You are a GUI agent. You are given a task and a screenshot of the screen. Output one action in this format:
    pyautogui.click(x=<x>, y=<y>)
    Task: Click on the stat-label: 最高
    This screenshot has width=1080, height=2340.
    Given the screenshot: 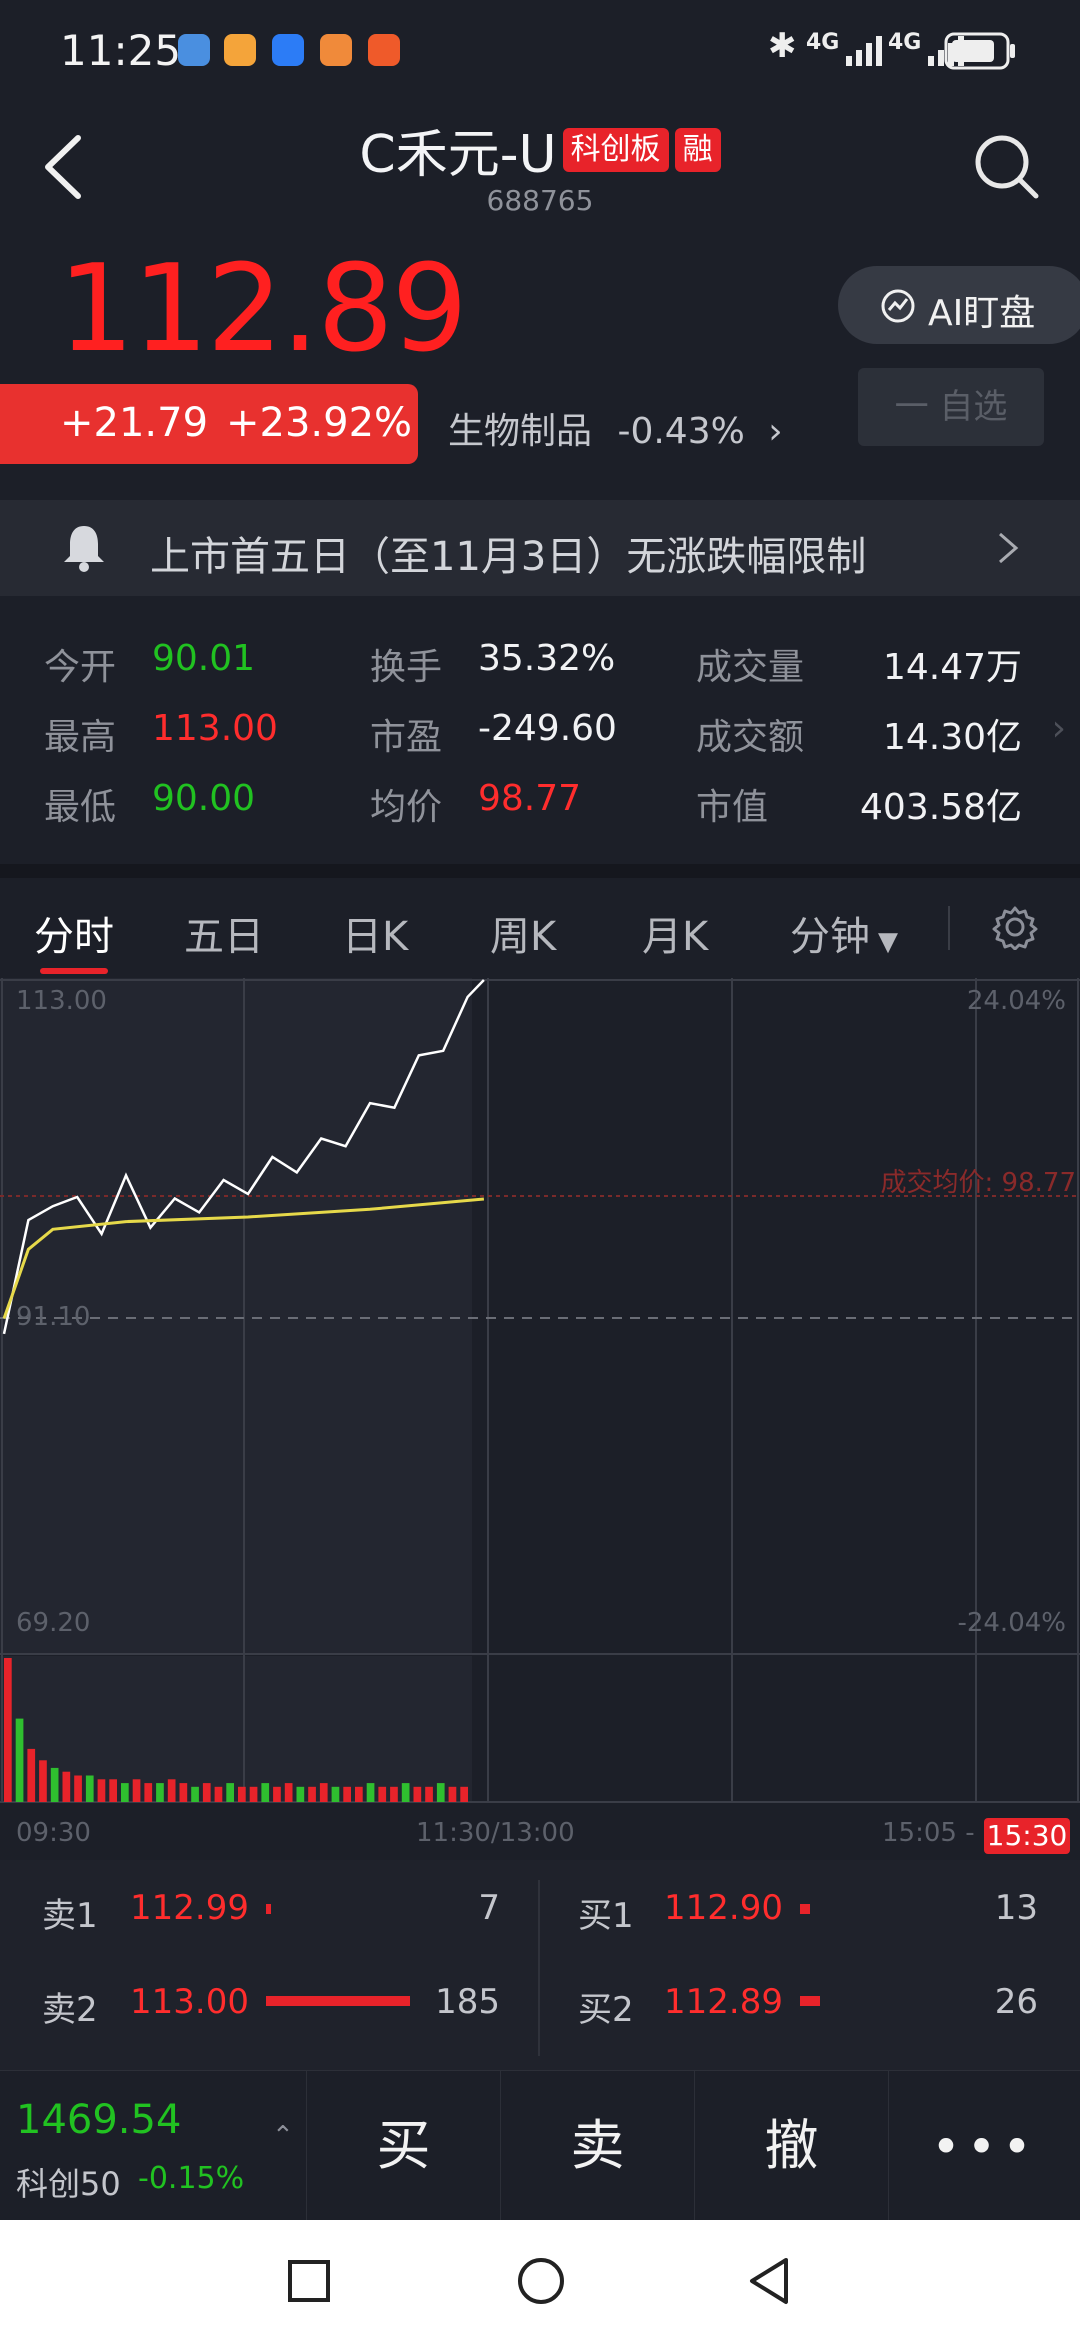 What is the action you would take?
    pyautogui.click(x=80, y=737)
    